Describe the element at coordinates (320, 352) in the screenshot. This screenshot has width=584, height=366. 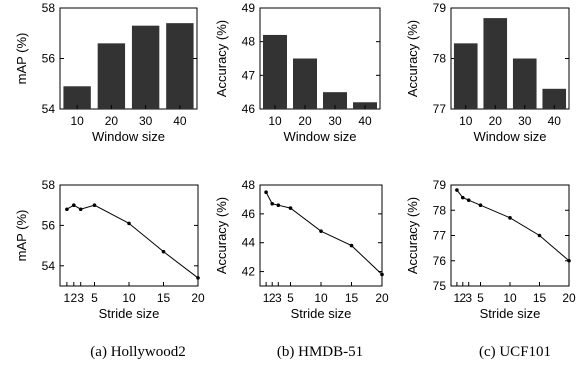
I see `subfigure-caption: (b) HMDB-51` at that location.